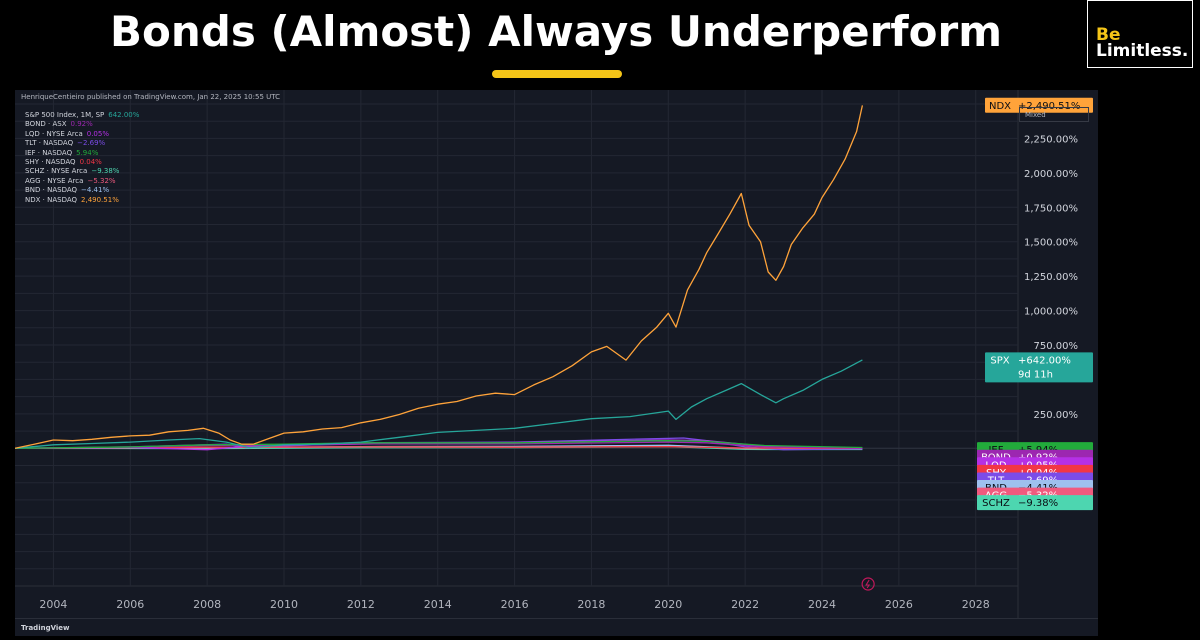 This screenshot has width=1200, height=640. What do you see at coordinates (1140, 34) in the screenshot?
I see `brand-logo: Be Limitless.` at bounding box center [1140, 34].